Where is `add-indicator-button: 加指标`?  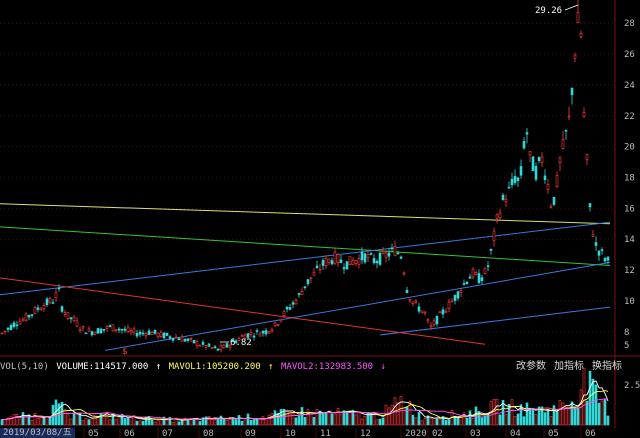
add-indicator-button: 加指标 is located at coordinates (569, 366).